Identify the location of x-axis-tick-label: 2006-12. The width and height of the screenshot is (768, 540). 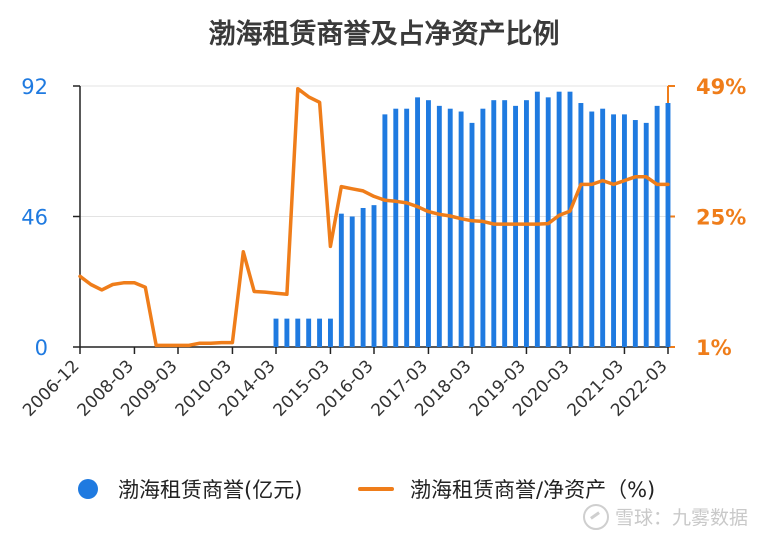
(51, 388).